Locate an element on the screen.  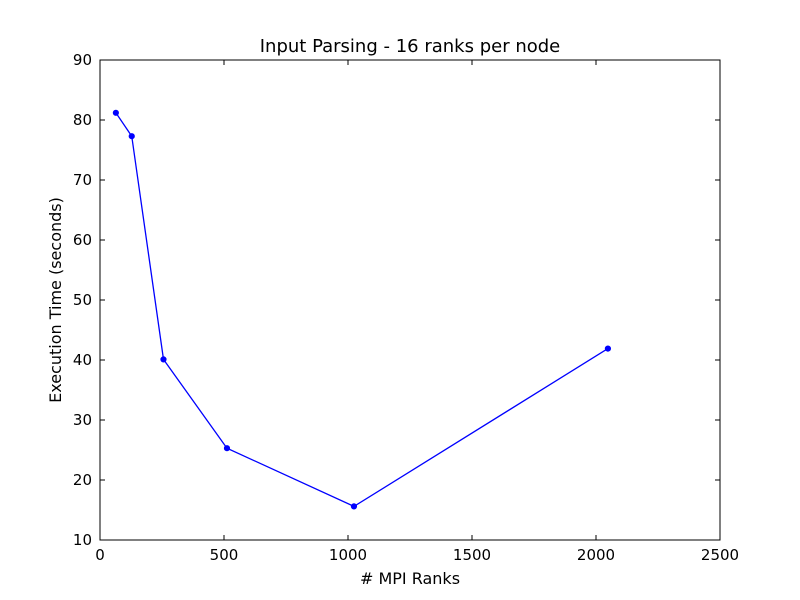
y-tick-label: 80 is located at coordinates (82, 120).